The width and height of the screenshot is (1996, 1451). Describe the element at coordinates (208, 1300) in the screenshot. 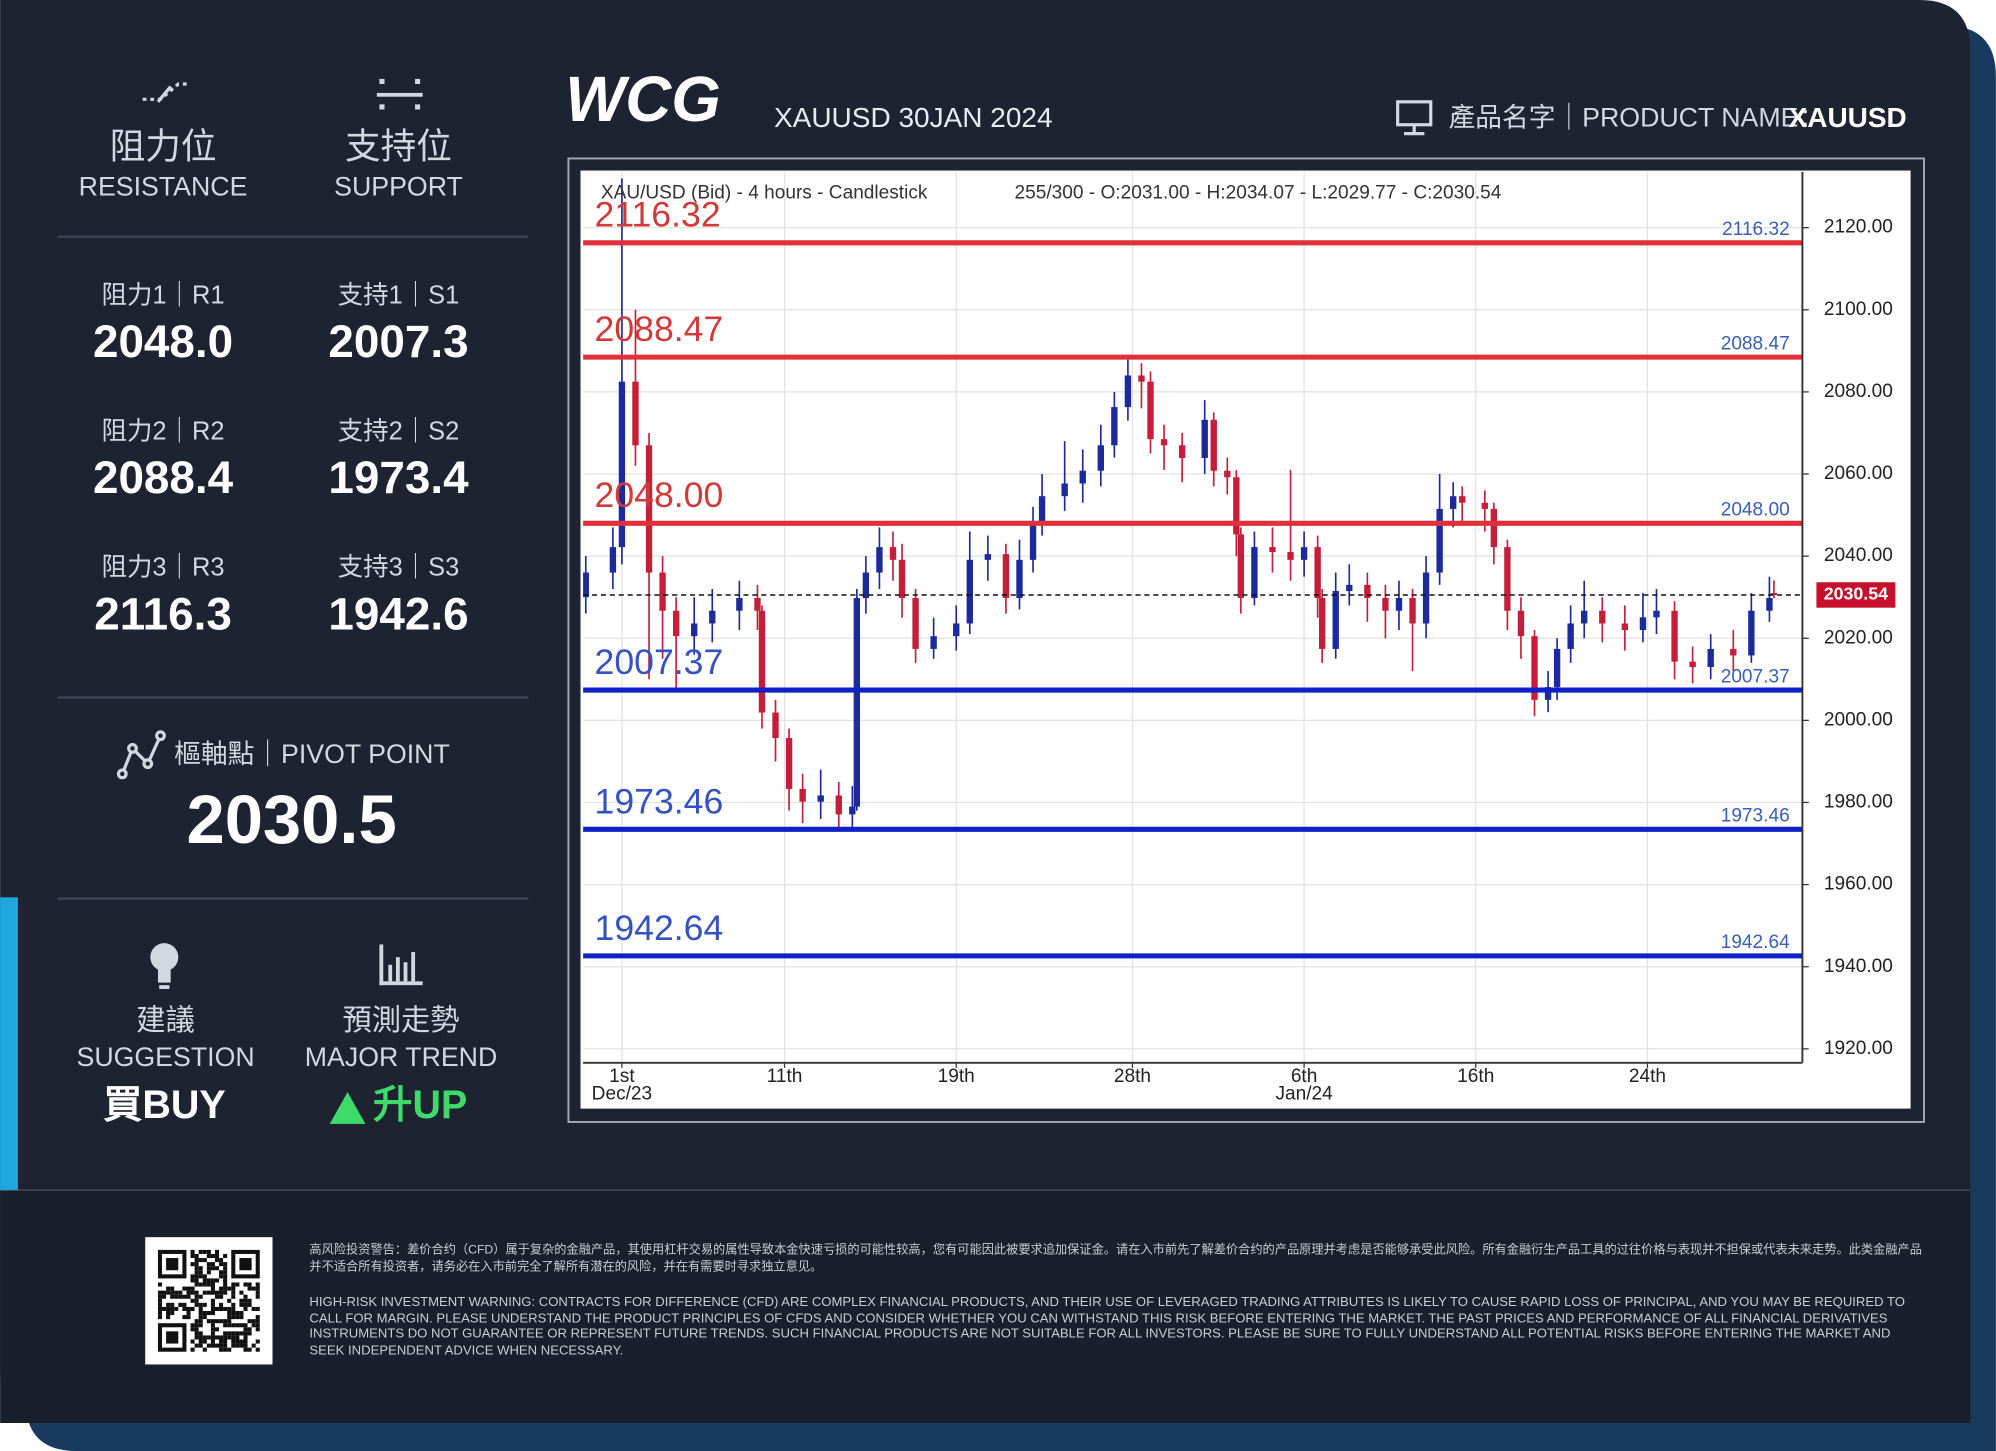

I see `qr-pattern` at that location.